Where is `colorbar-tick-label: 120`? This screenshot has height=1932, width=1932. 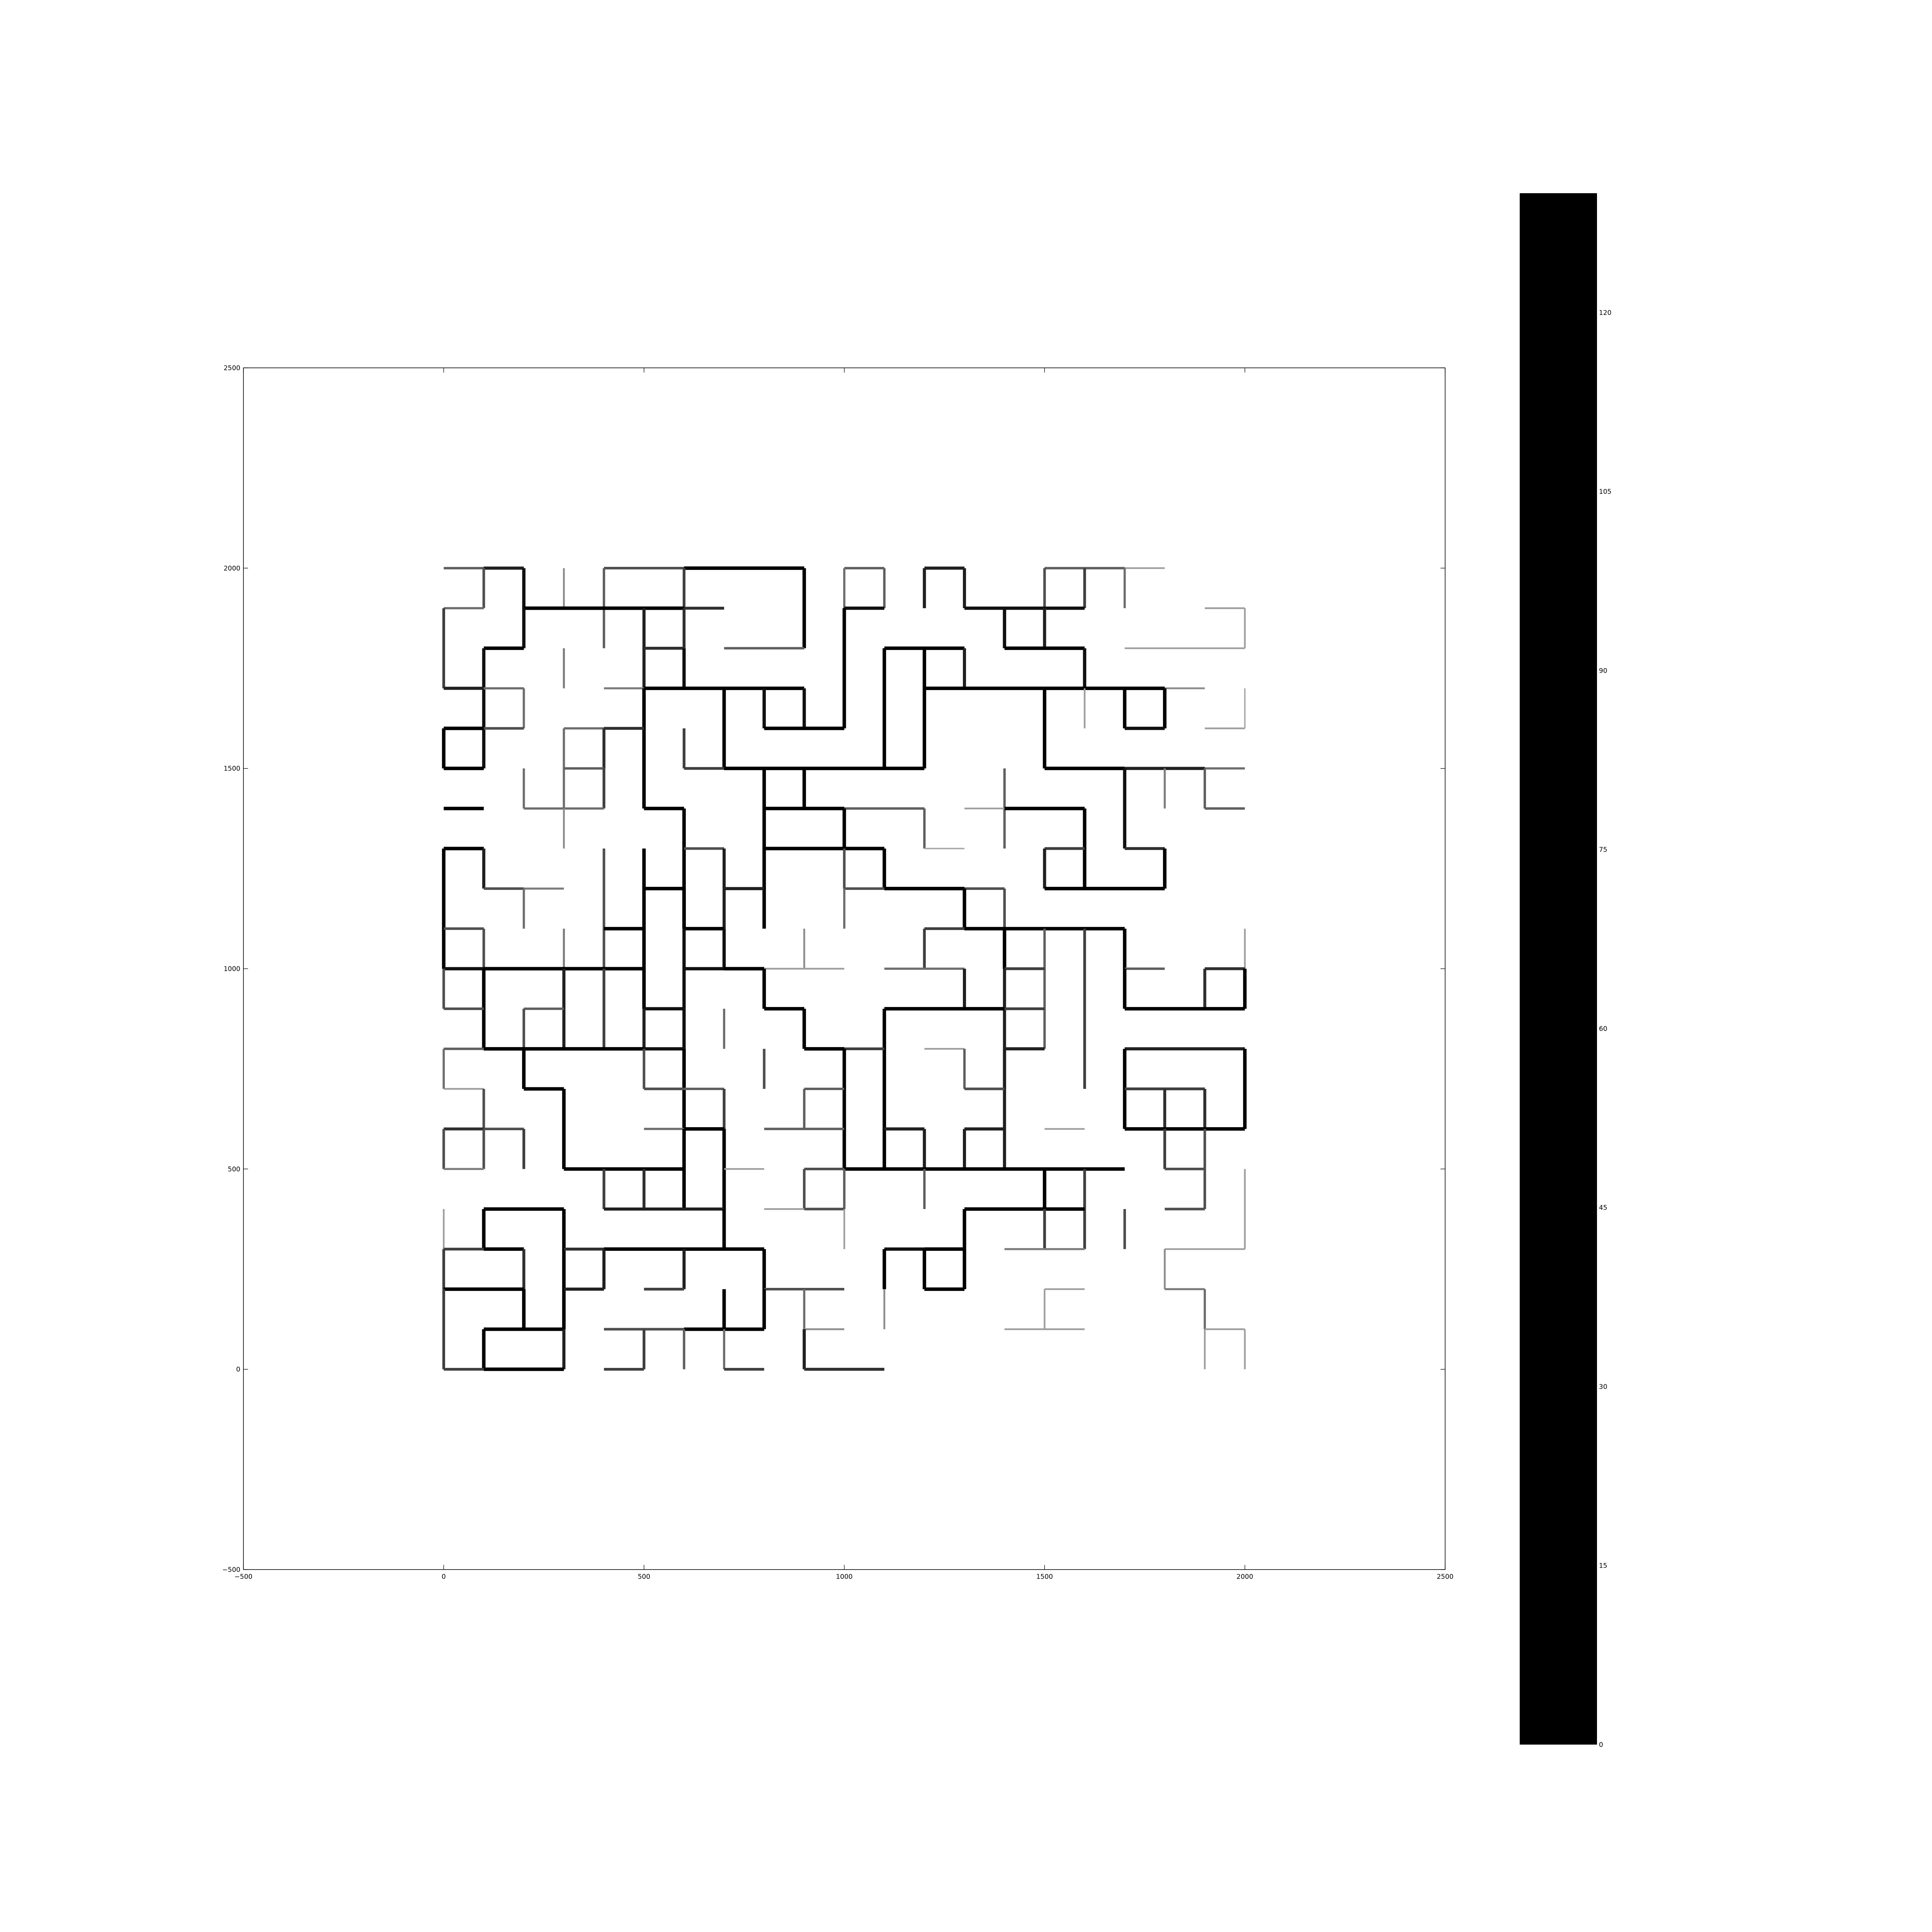
colorbar-tick-label: 120 is located at coordinates (1605, 313).